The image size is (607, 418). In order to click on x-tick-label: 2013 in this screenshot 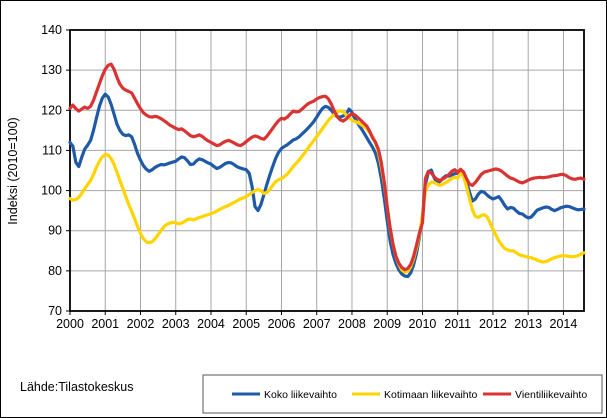, I will do `click(528, 324)`.